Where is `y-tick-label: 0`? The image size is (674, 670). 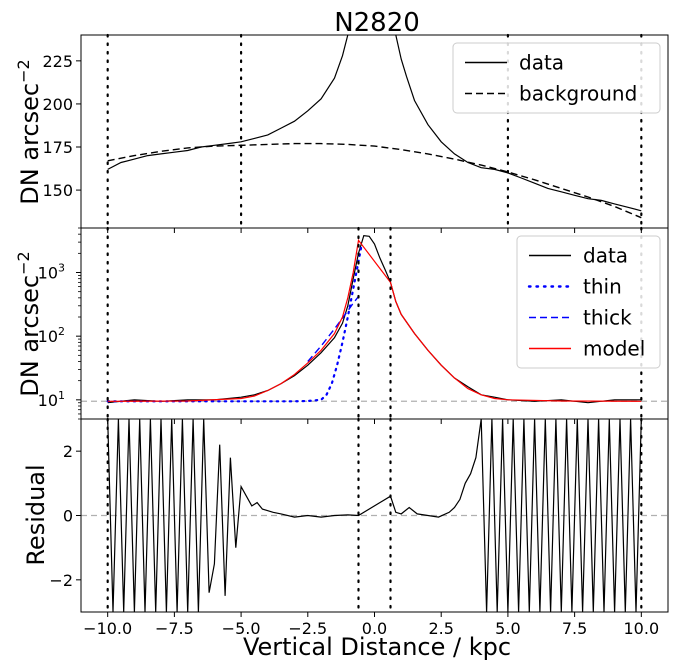
y-tick-label: 0 is located at coordinates (68, 516).